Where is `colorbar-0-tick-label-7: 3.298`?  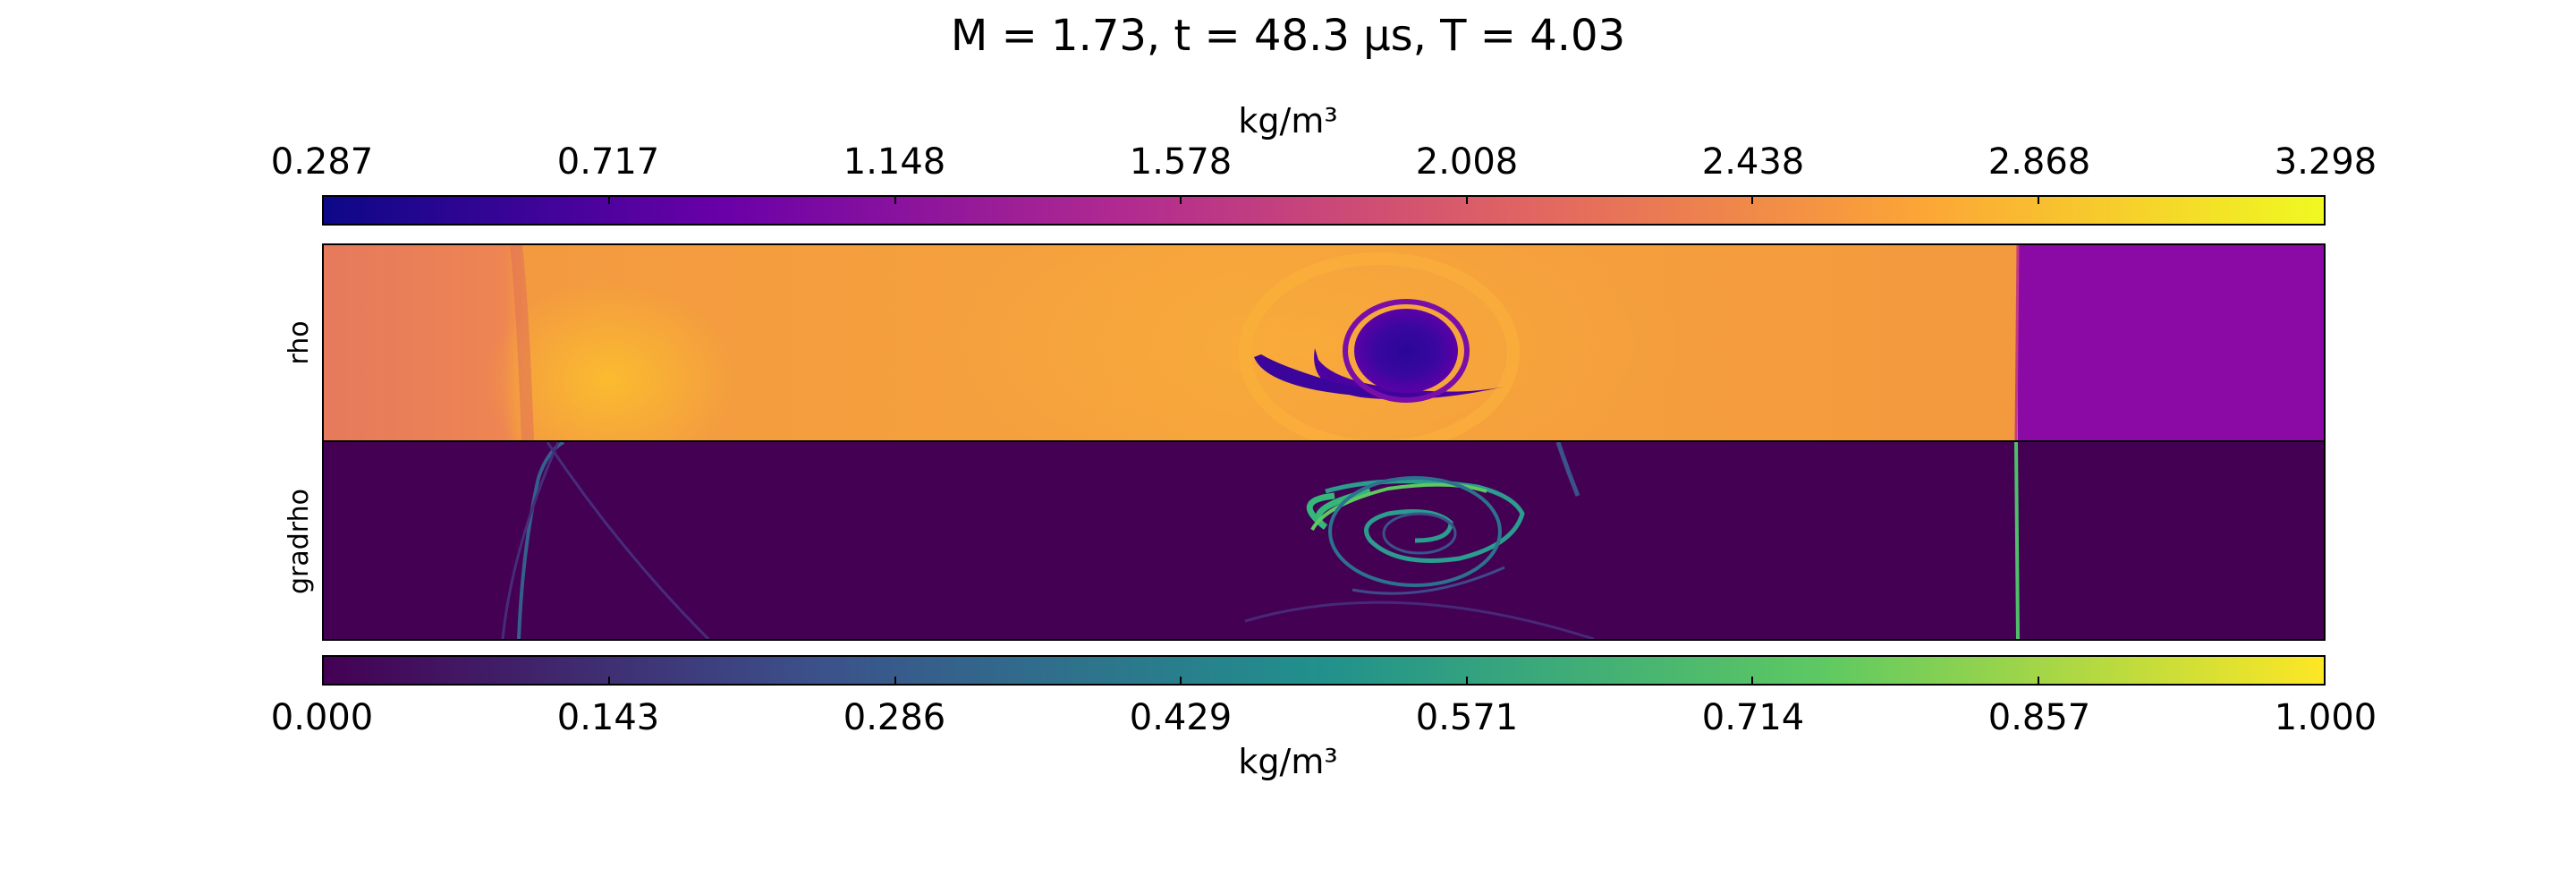 colorbar-0-tick-label-7: 3.298 is located at coordinates (2325, 162).